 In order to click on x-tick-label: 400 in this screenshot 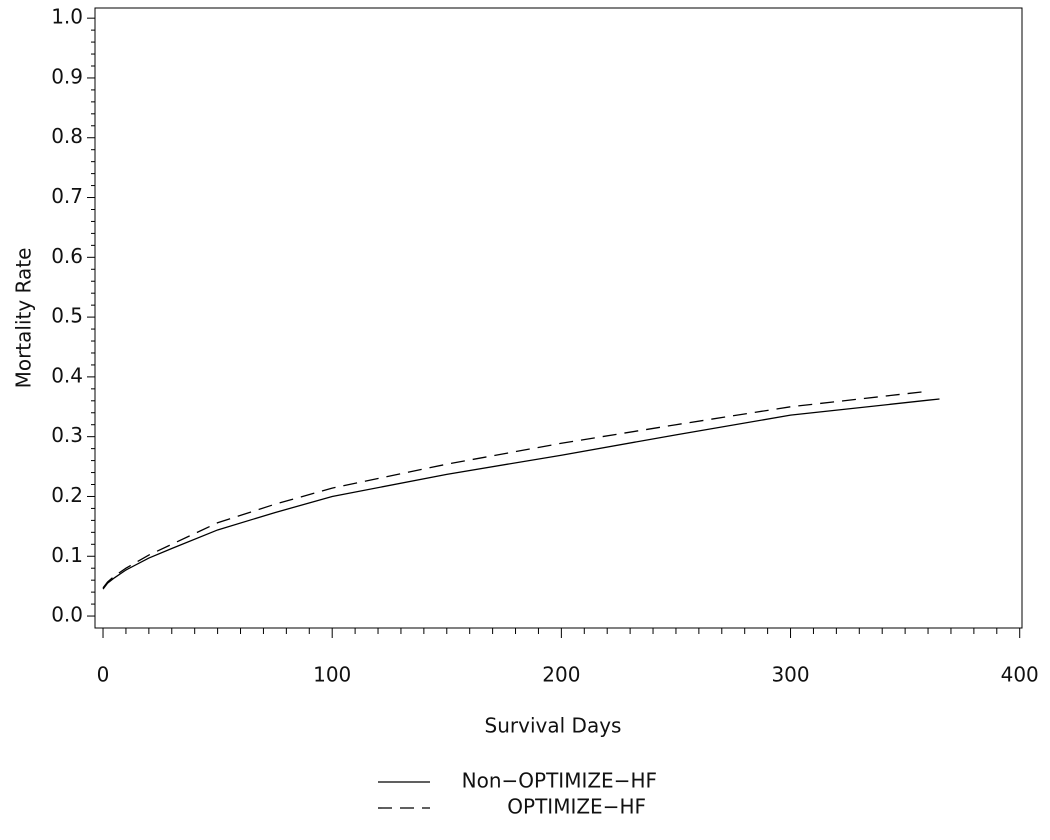, I will do `click(1020, 675)`.